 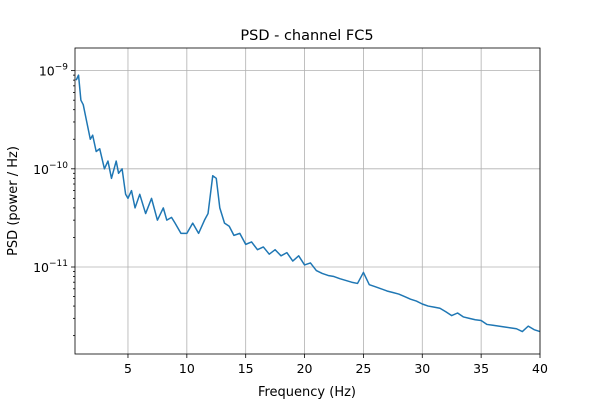 I want to click on x-tick-label: 5, so click(x=128, y=368).